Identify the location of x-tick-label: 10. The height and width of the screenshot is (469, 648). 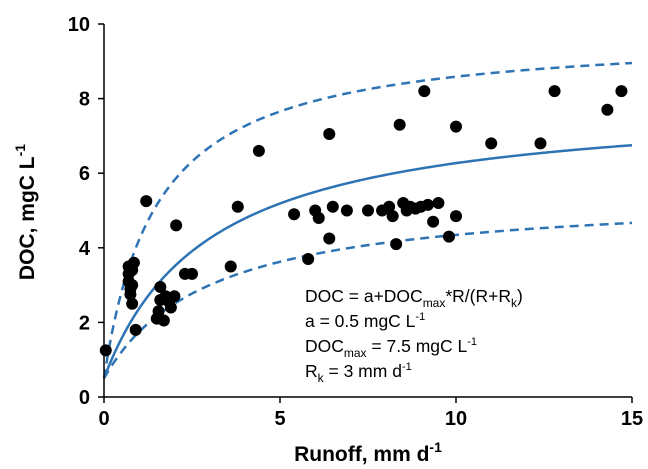
(456, 419).